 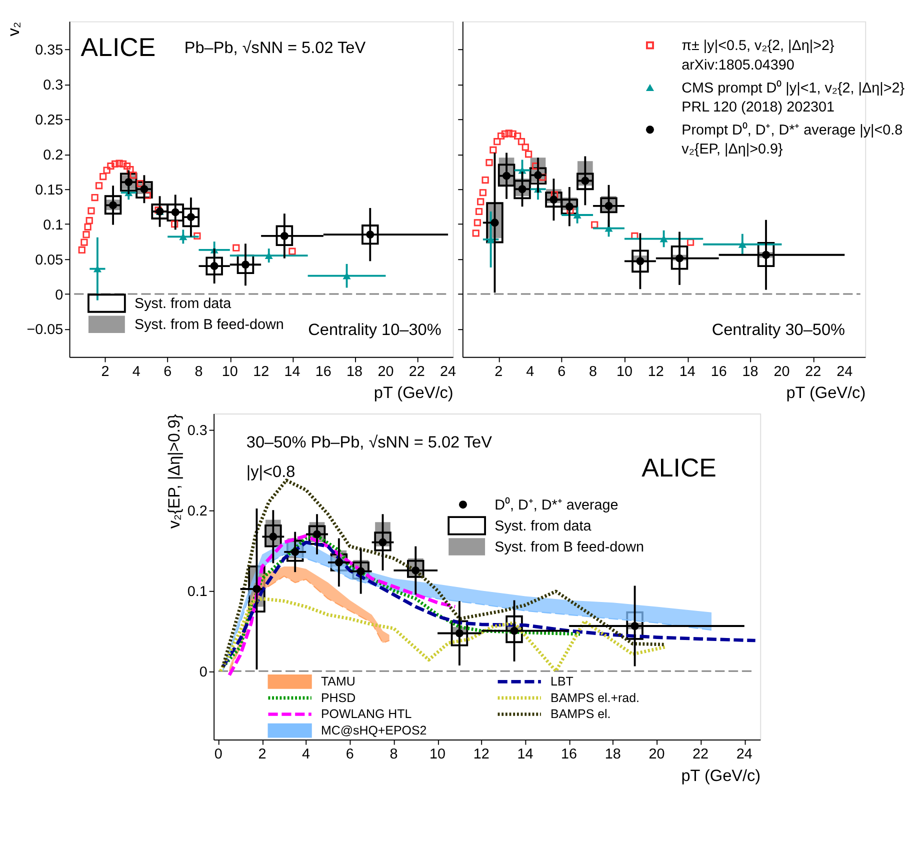 I want to click on legend-label: PHSD, so click(x=338, y=697).